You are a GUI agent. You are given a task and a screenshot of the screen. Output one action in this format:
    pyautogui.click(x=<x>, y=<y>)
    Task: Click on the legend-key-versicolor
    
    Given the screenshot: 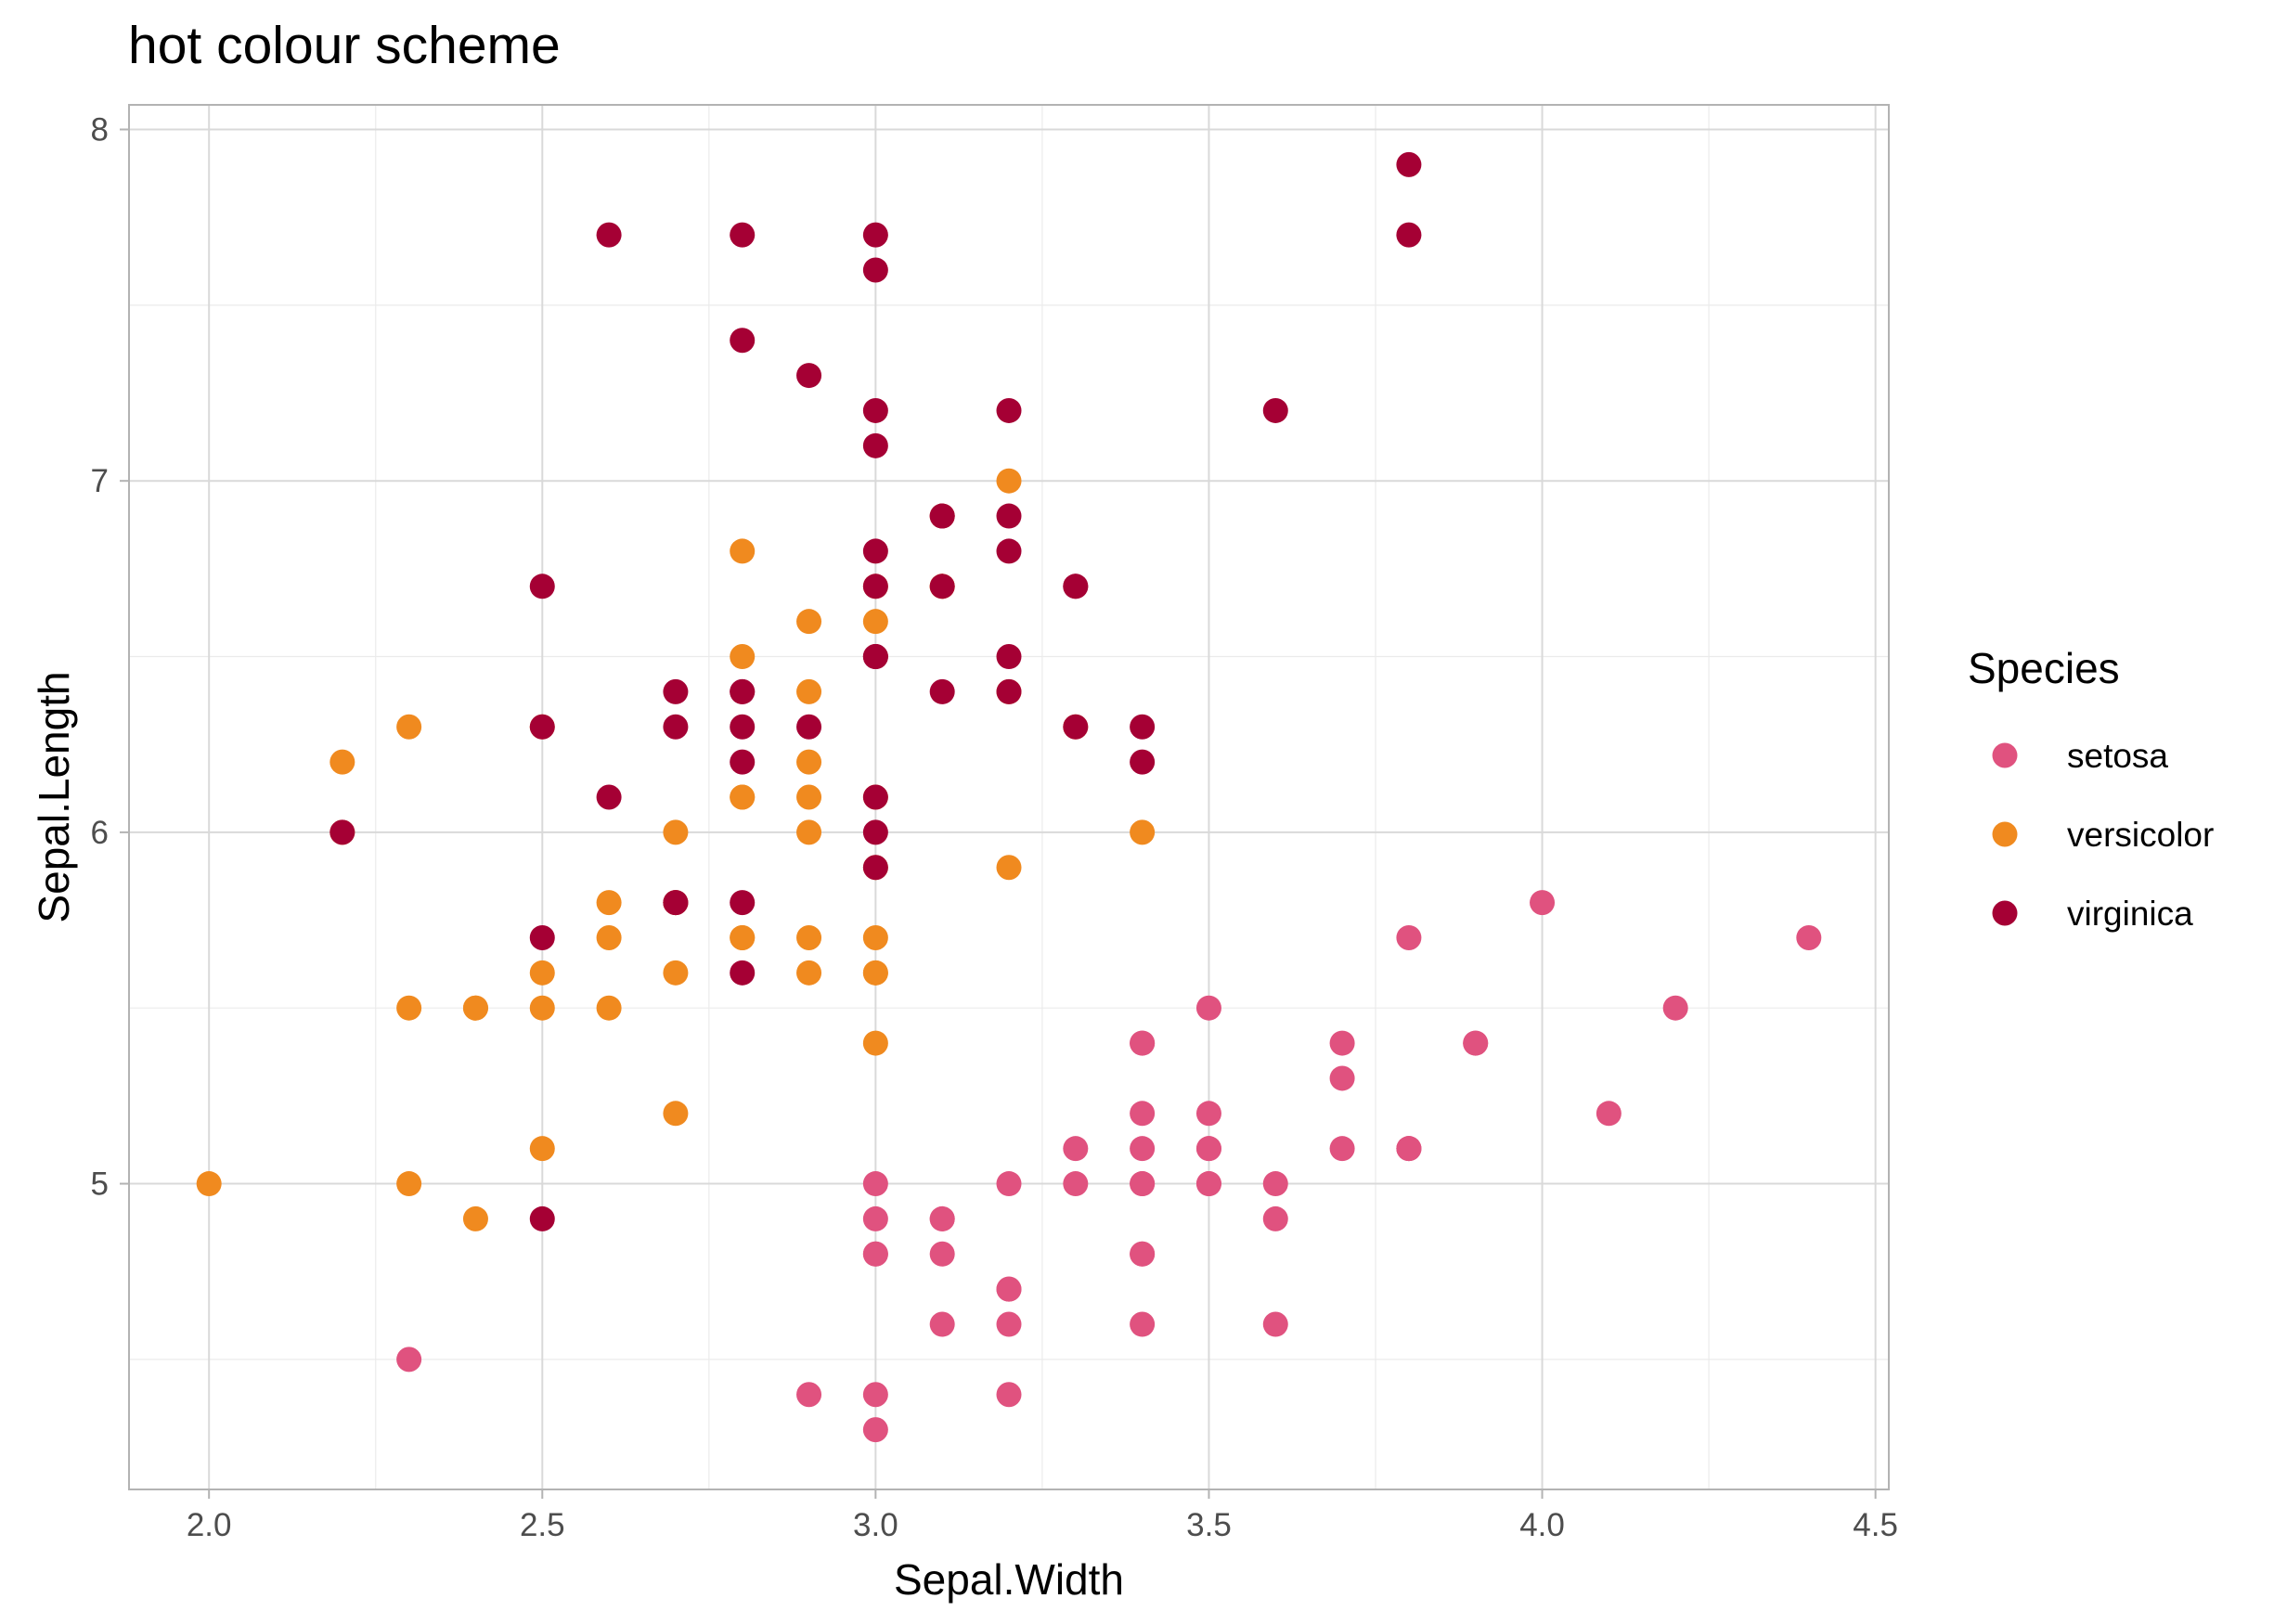 What is the action you would take?
    pyautogui.click(x=2005, y=834)
    